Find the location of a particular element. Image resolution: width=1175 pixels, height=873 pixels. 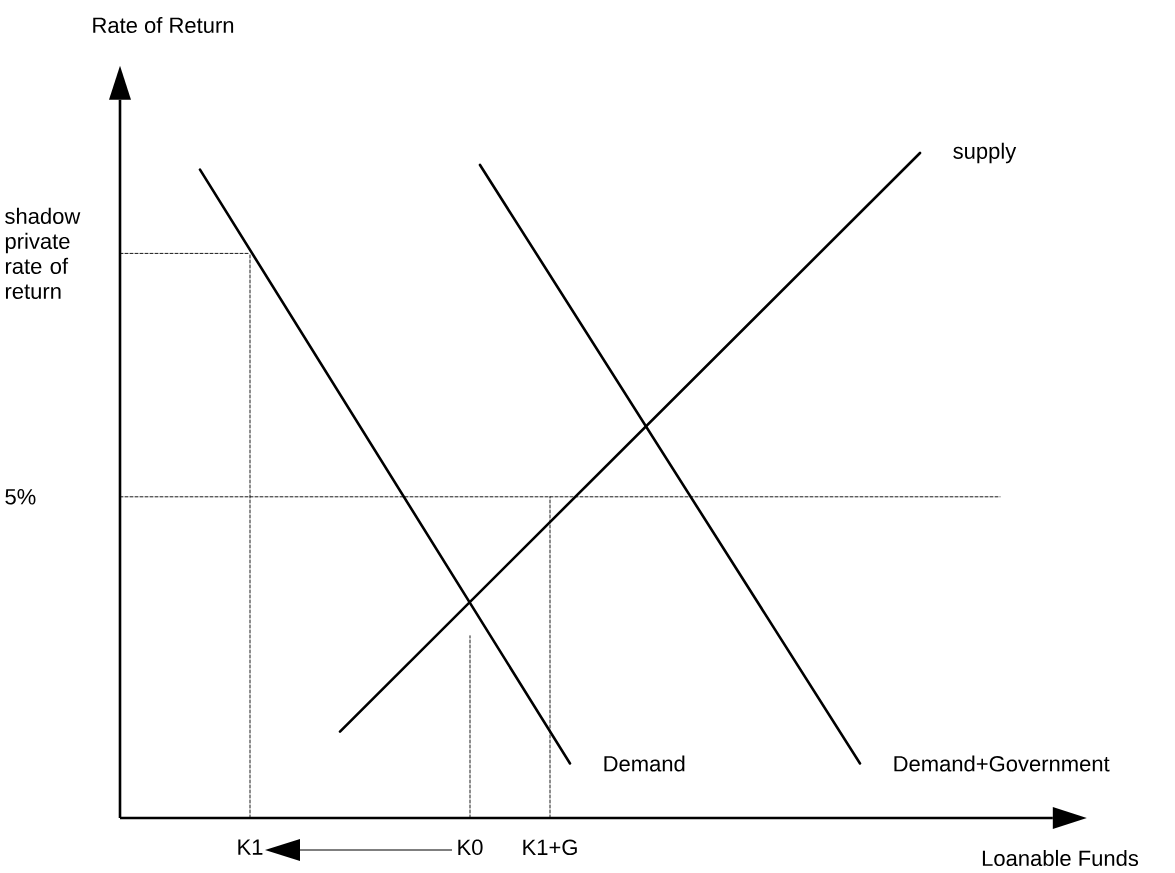

series-label: supply is located at coordinates (985, 153).